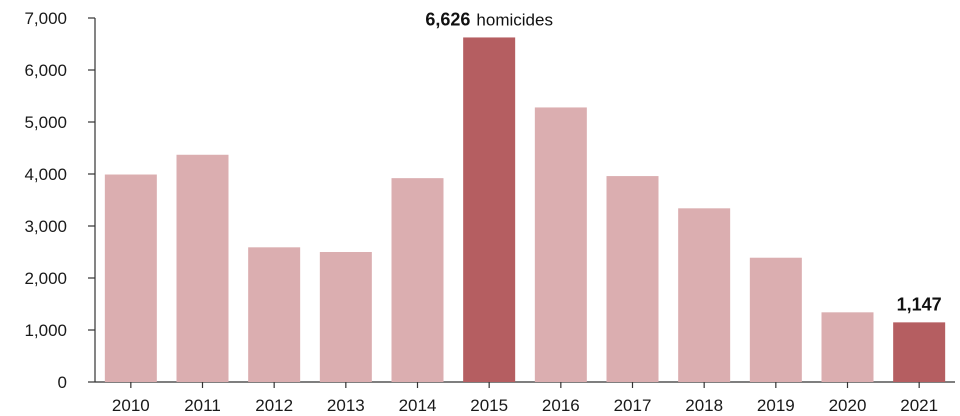 The image size is (960, 416). Describe the element at coordinates (45, 70) in the screenshot. I see `y-tick-label: 6,000` at that location.